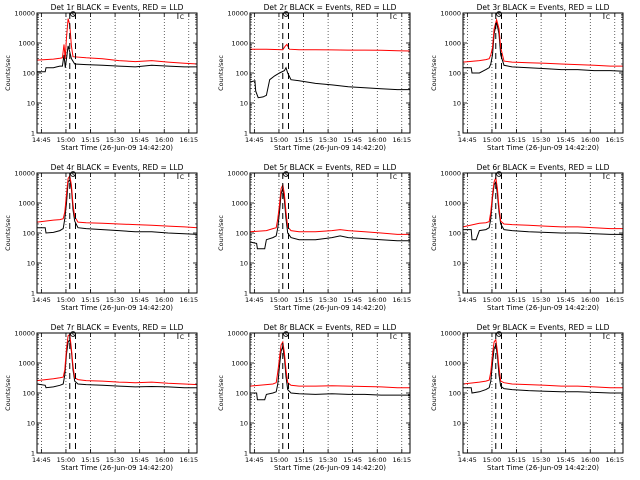 The width and height of the screenshot is (640, 480). Describe the element at coordinates (330, 167) in the screenshot. I see `panel-title: Det 5r BLACK = Events, RED = LLD` at that location.